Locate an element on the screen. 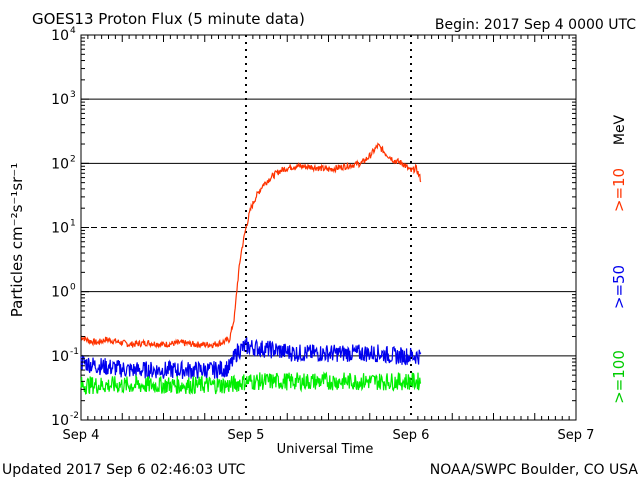 This screenshot has width=640, height=480. y-tick-exponent: -2 is located at coordinates (74, 416).